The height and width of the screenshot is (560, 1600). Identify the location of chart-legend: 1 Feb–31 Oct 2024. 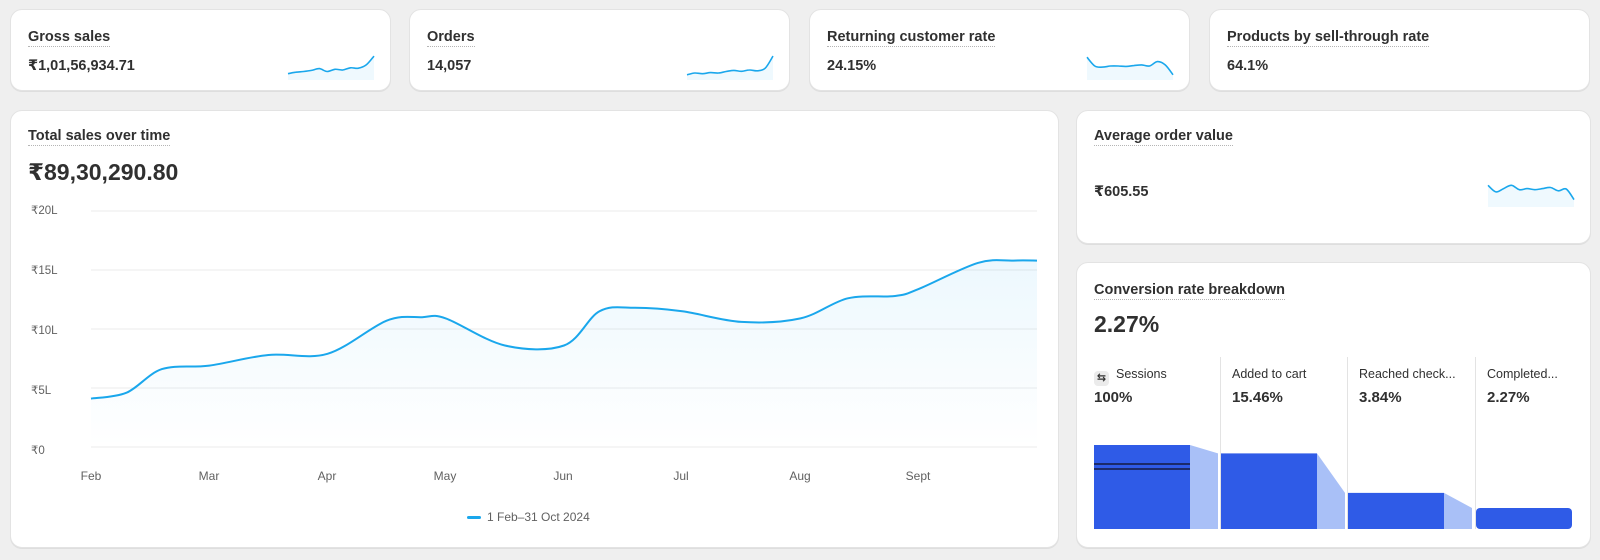
(528, 517).